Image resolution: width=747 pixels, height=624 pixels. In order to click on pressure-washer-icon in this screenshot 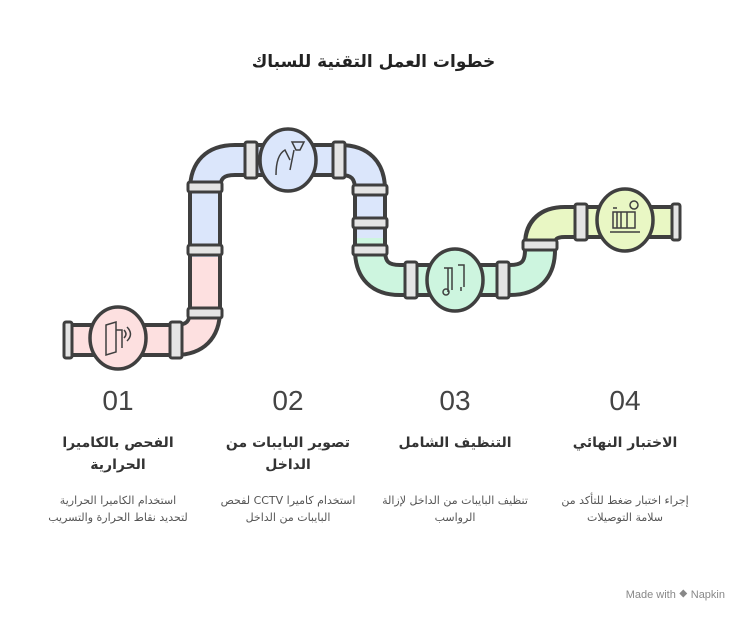, I will do `click(455, 280)`.